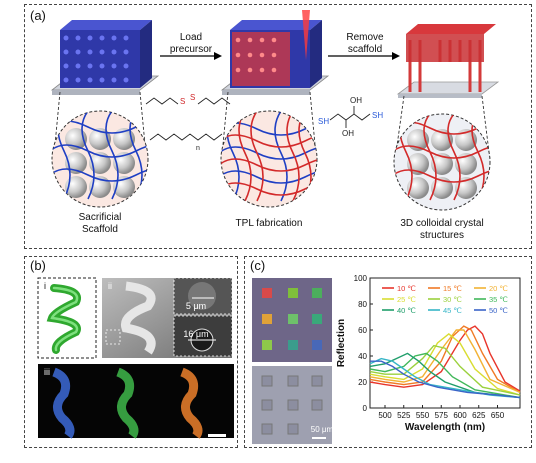  What do you see at coordinates (38, 15) in the screenshot?
I see `panel-a-label: (a)` at bounding box center [38, 15].